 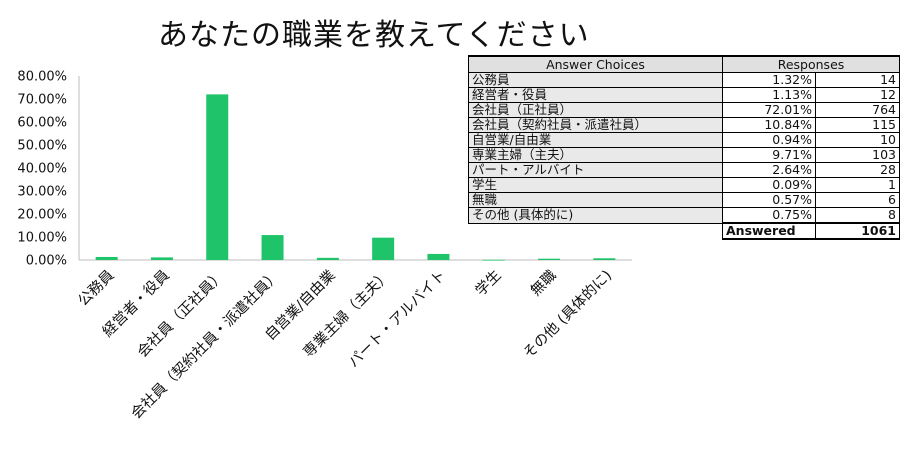 I want to click on table-row: 専業主婦（主夫） 9.71% 103, so click(x=684, y=155).